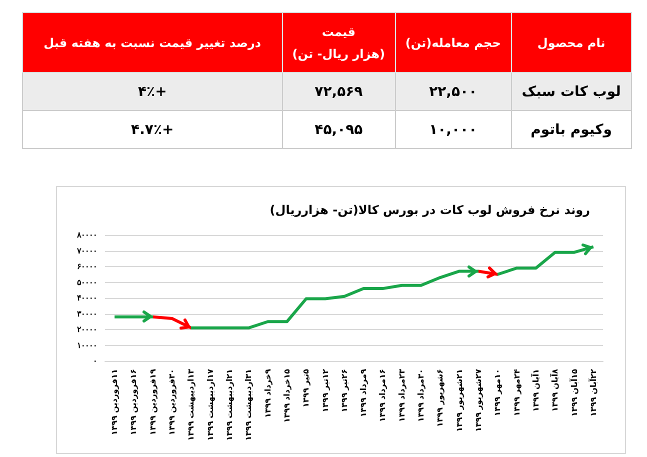 Image resolution: width=647 pixels, height=457 pixels. Describe the element at coordinates (87, 329) in the screenshot. I see `y-tick-label: ۲۰۰۰۰` at that location.